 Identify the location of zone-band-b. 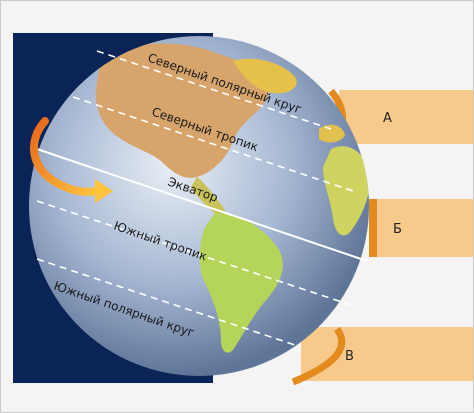
(421, 228).